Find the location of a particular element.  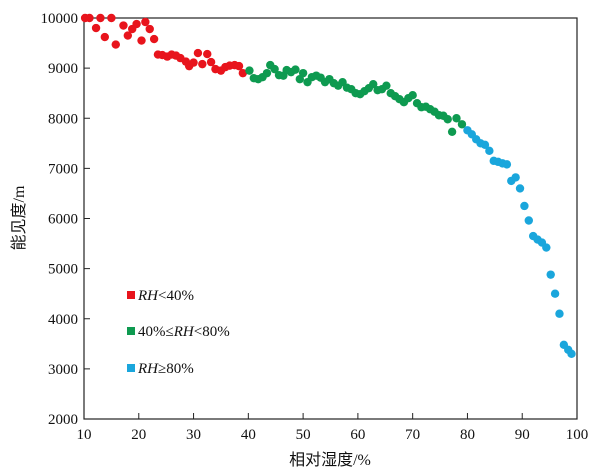

legend-item-1: 40%≤RH<80% is located at coordinates (178, 332).